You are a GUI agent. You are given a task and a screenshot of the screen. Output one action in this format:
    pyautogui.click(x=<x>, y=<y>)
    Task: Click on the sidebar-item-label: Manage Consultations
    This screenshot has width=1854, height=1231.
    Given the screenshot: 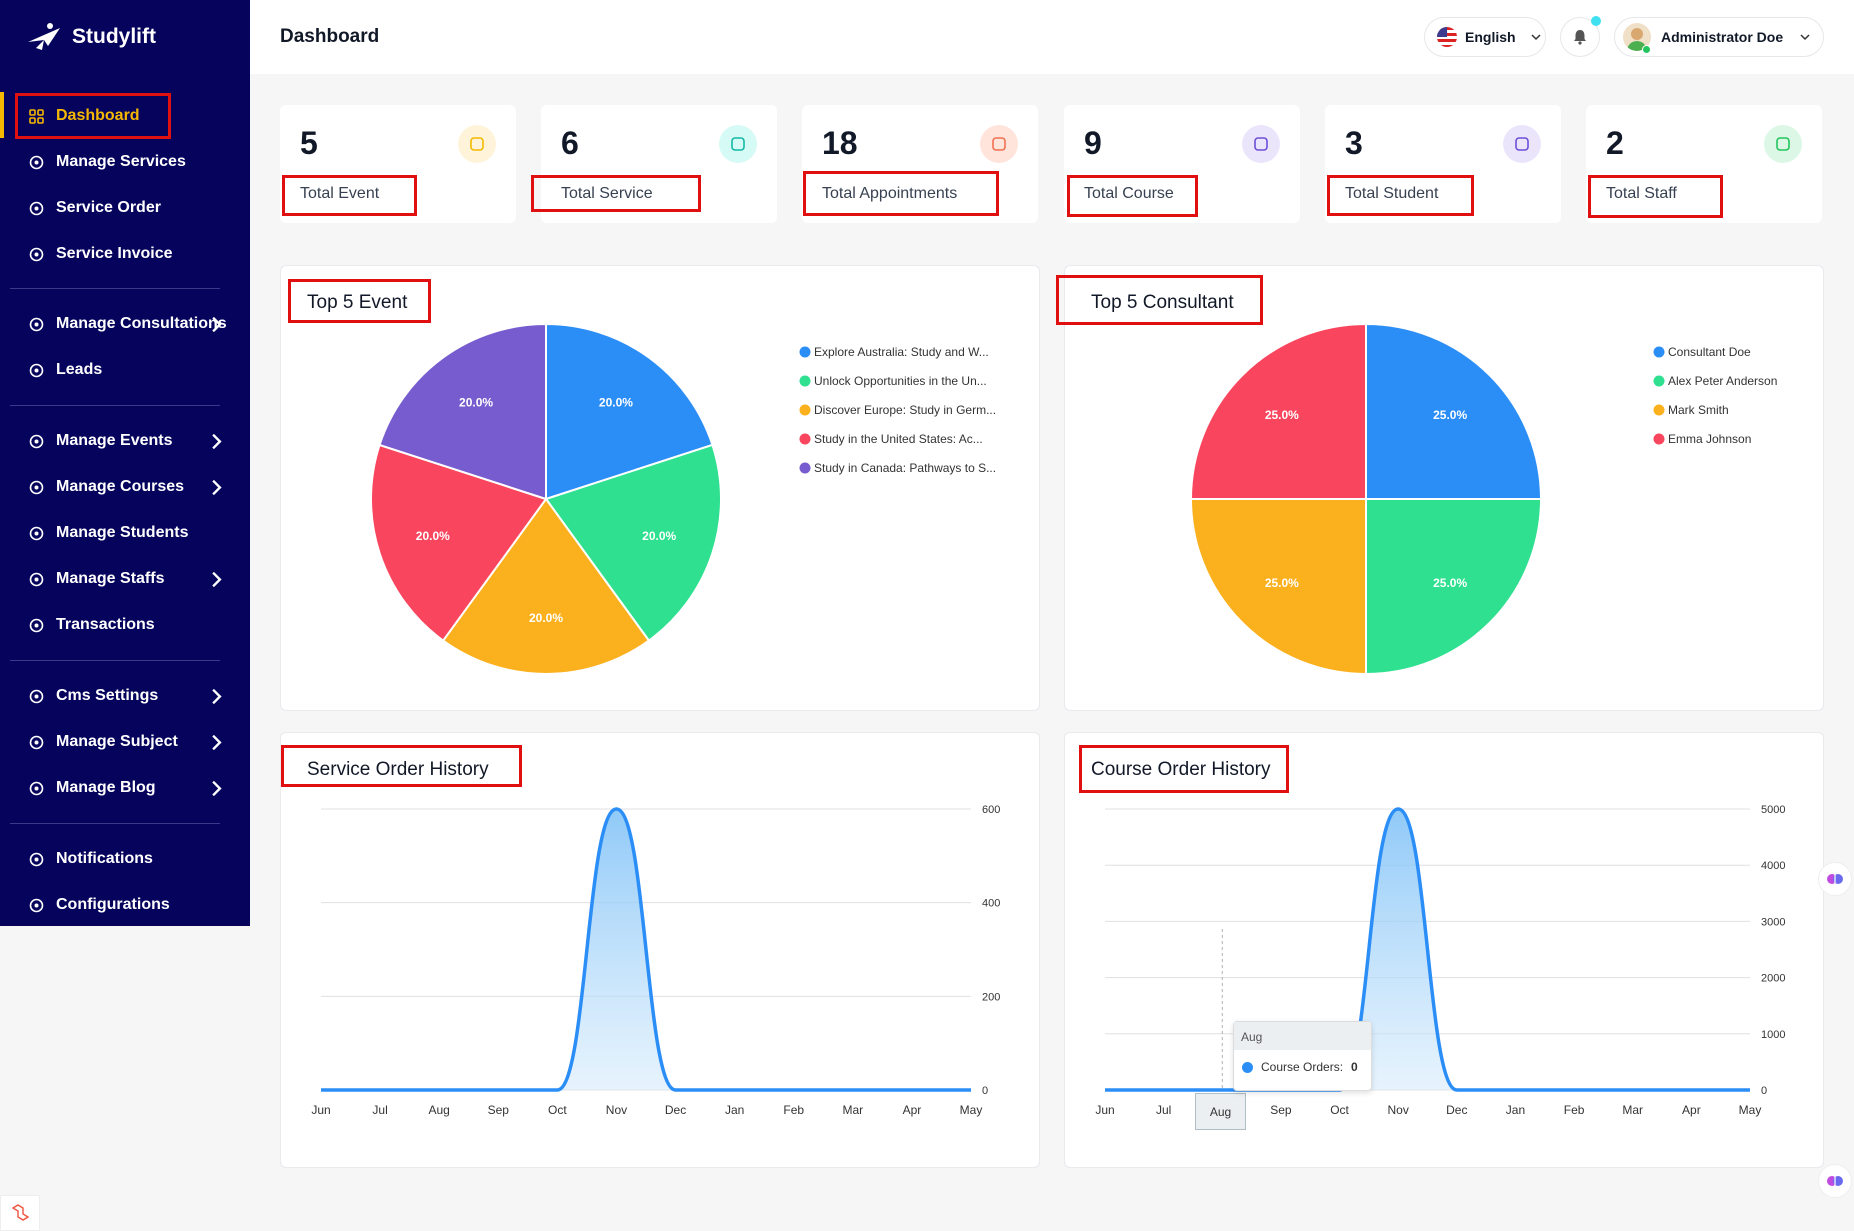 What is the action you would take?
    pyautogui.click(x=141, y=323)
    